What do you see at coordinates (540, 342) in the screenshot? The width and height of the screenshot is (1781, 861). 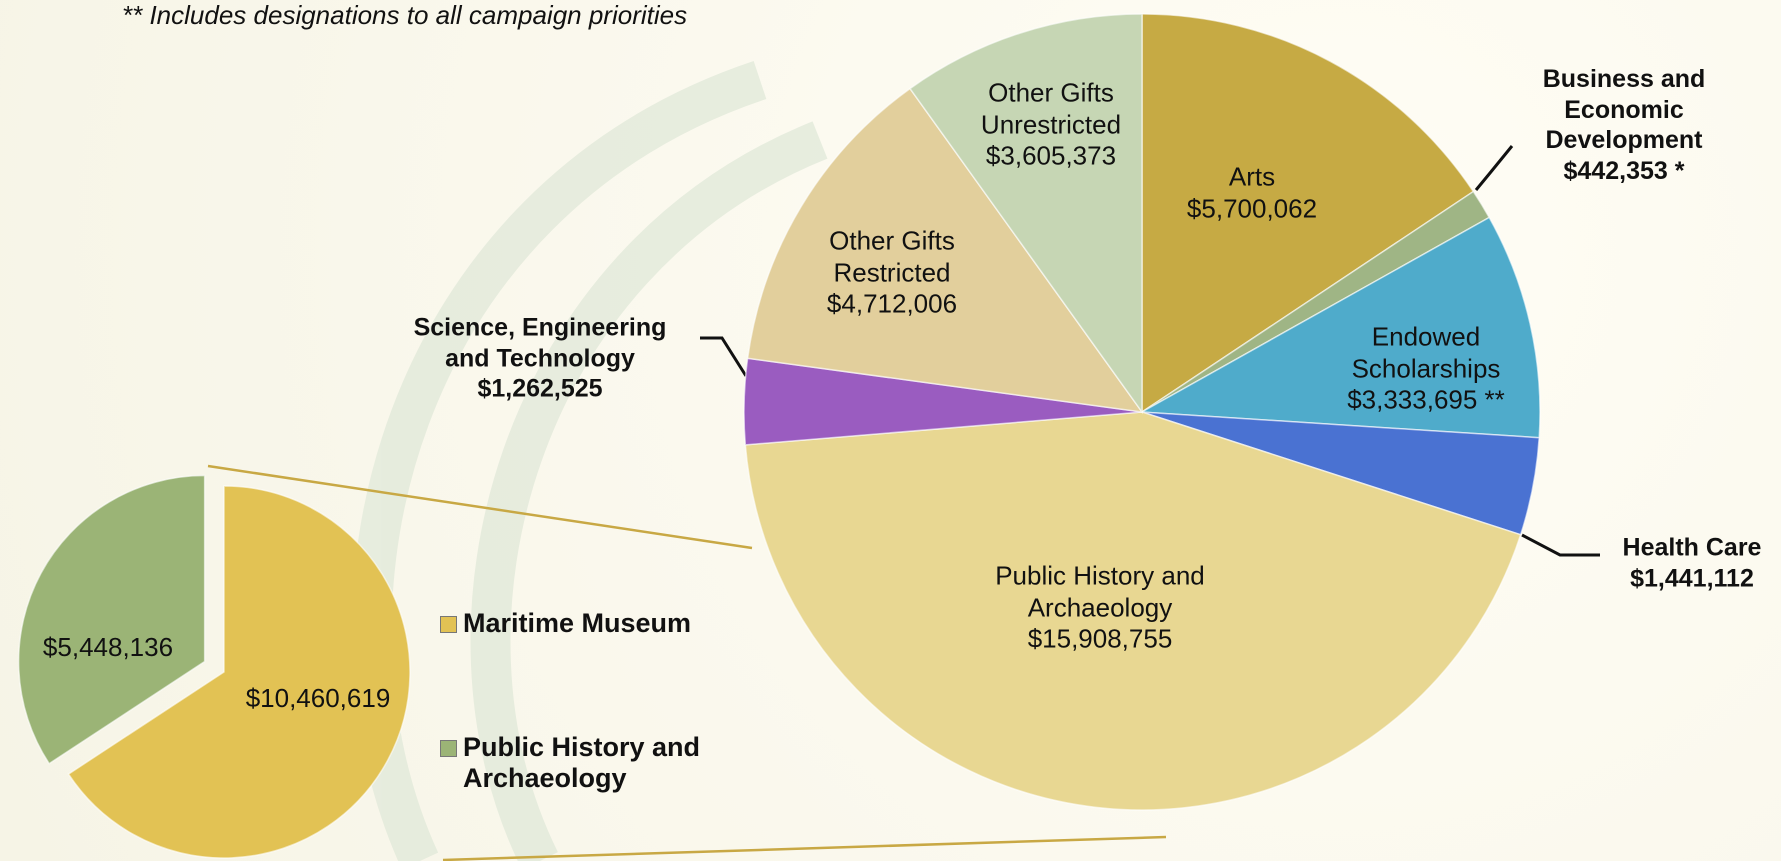 I see `slice-name: Science, Engineering and Technology` at bounding box center [540, 342].